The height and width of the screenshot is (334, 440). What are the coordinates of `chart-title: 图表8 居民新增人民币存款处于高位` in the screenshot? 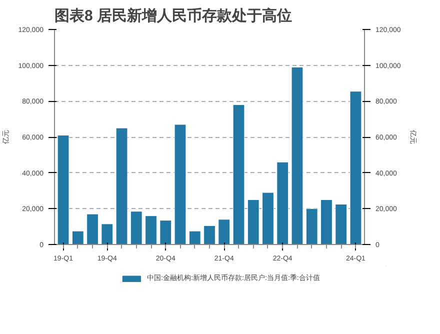 It's located at (173, 15).